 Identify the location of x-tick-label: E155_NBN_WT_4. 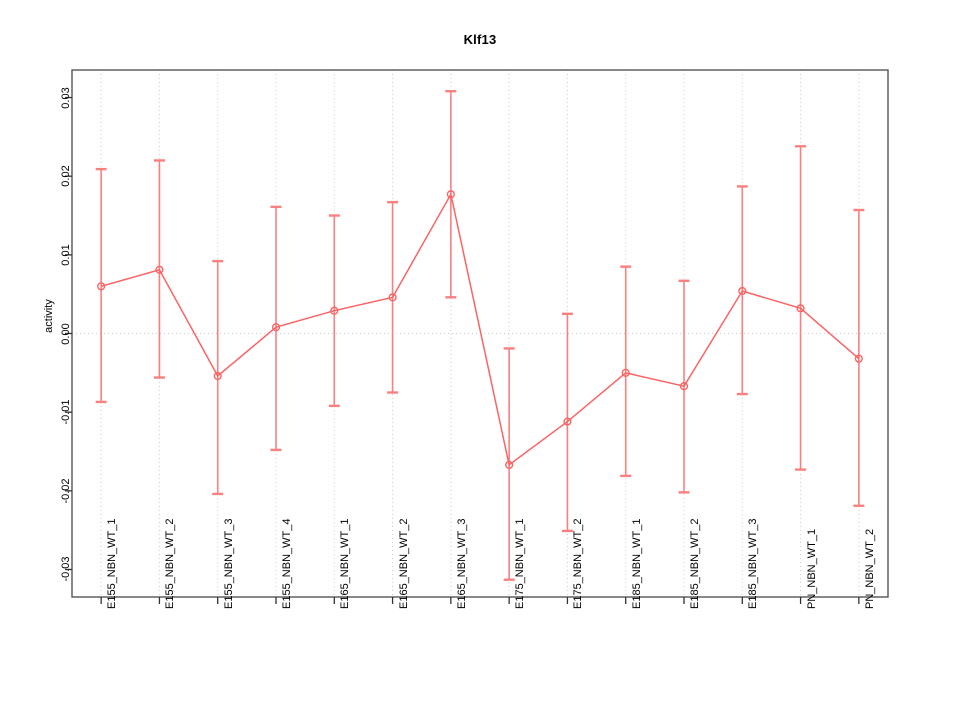
(287, 564).